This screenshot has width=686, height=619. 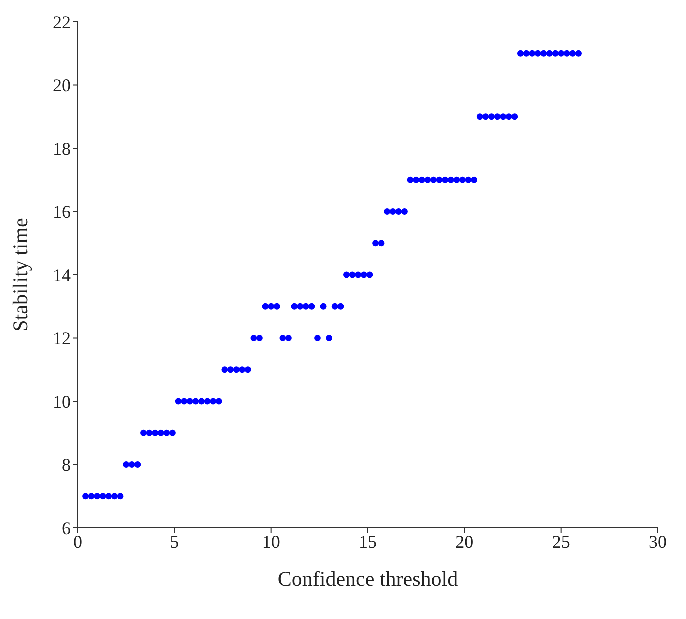 I want to click on x-tick-label: 30, so click(x=658, y=542).